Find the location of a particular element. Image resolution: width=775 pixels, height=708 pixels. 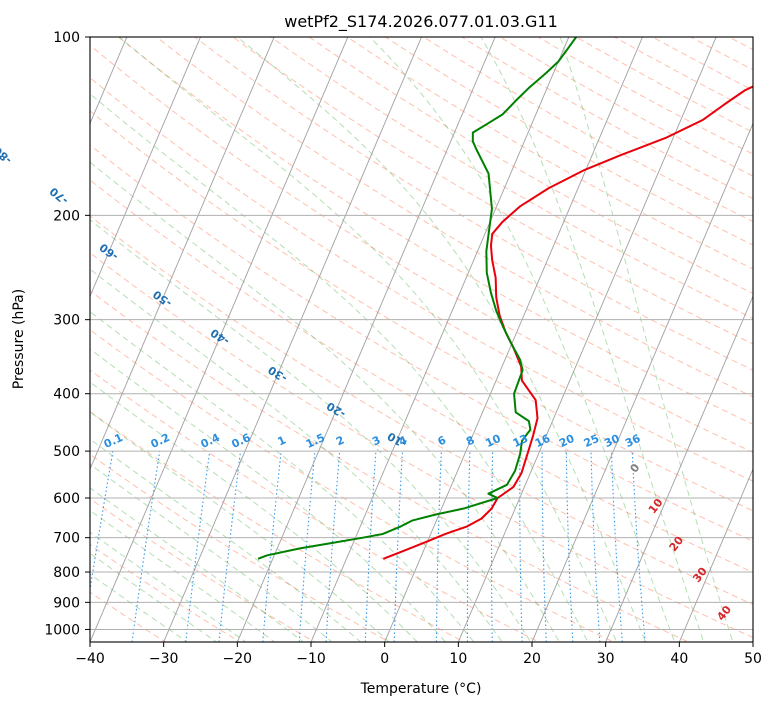

y-axis-label: Pressure (hPa) is located at coordinates (19, 339).